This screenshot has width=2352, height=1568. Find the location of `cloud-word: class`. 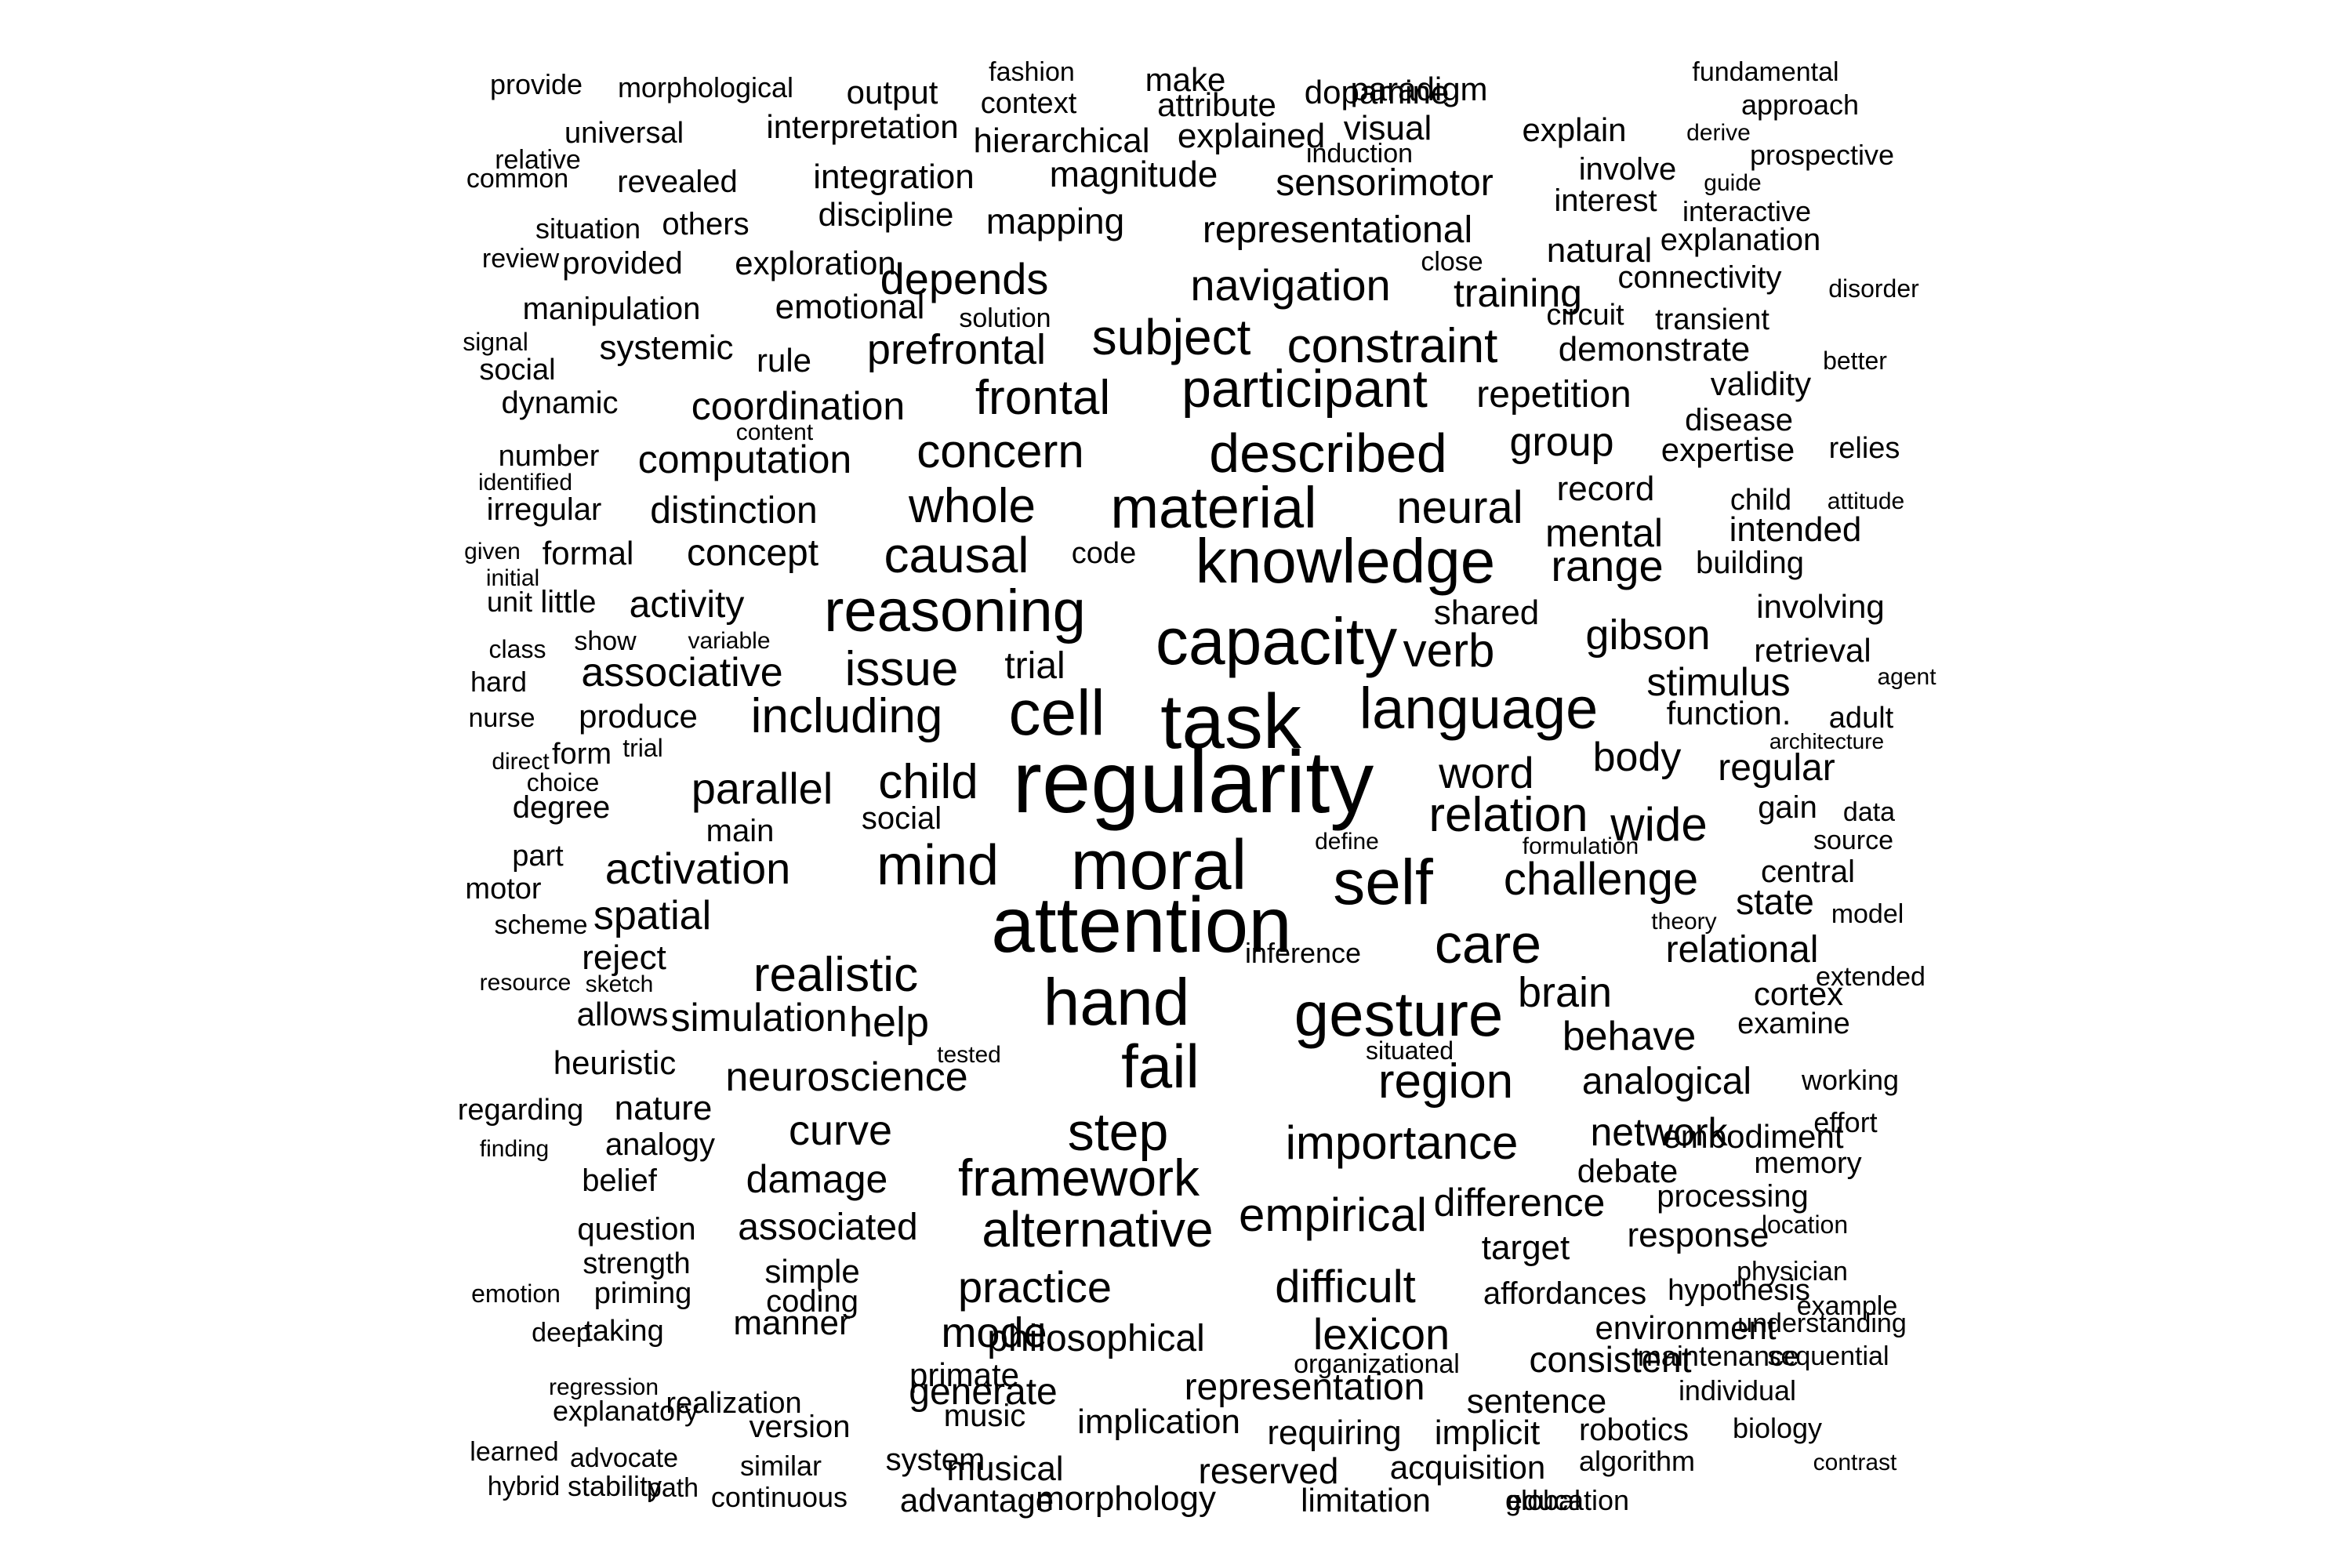

cloud-word: class is located at coordinates (517, 649).